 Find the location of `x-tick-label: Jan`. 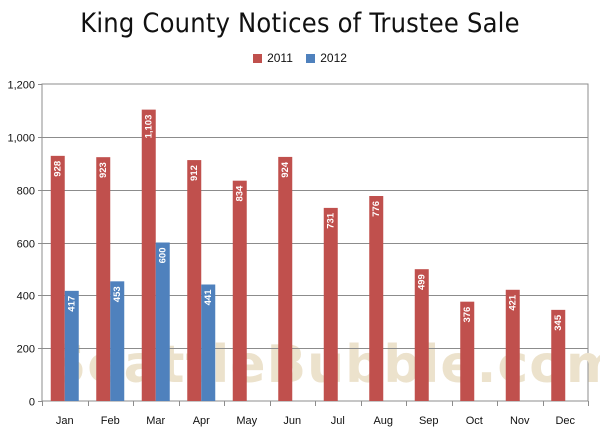

x-tick-label: Jan is located at coordinates (65, 421).